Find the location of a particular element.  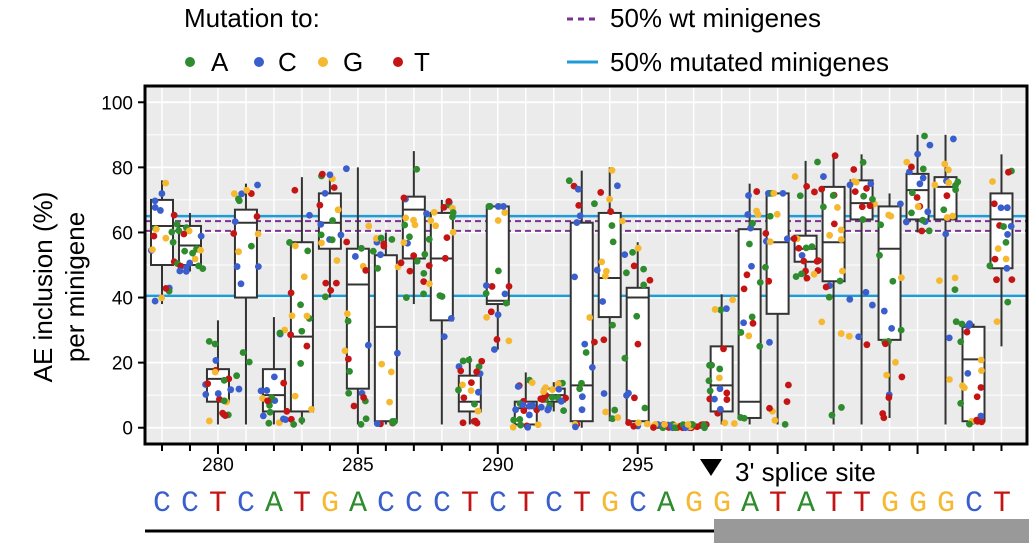

y-tick-label: 0 is located at coordinates (127, 429).